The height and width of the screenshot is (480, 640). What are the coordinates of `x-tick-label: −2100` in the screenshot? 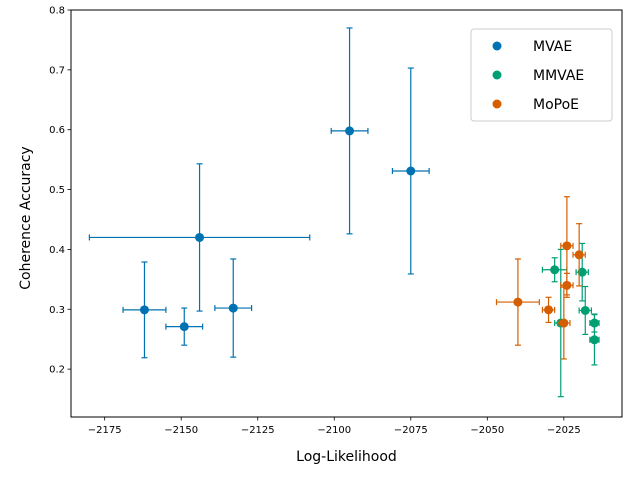 It's located at (334, 430).